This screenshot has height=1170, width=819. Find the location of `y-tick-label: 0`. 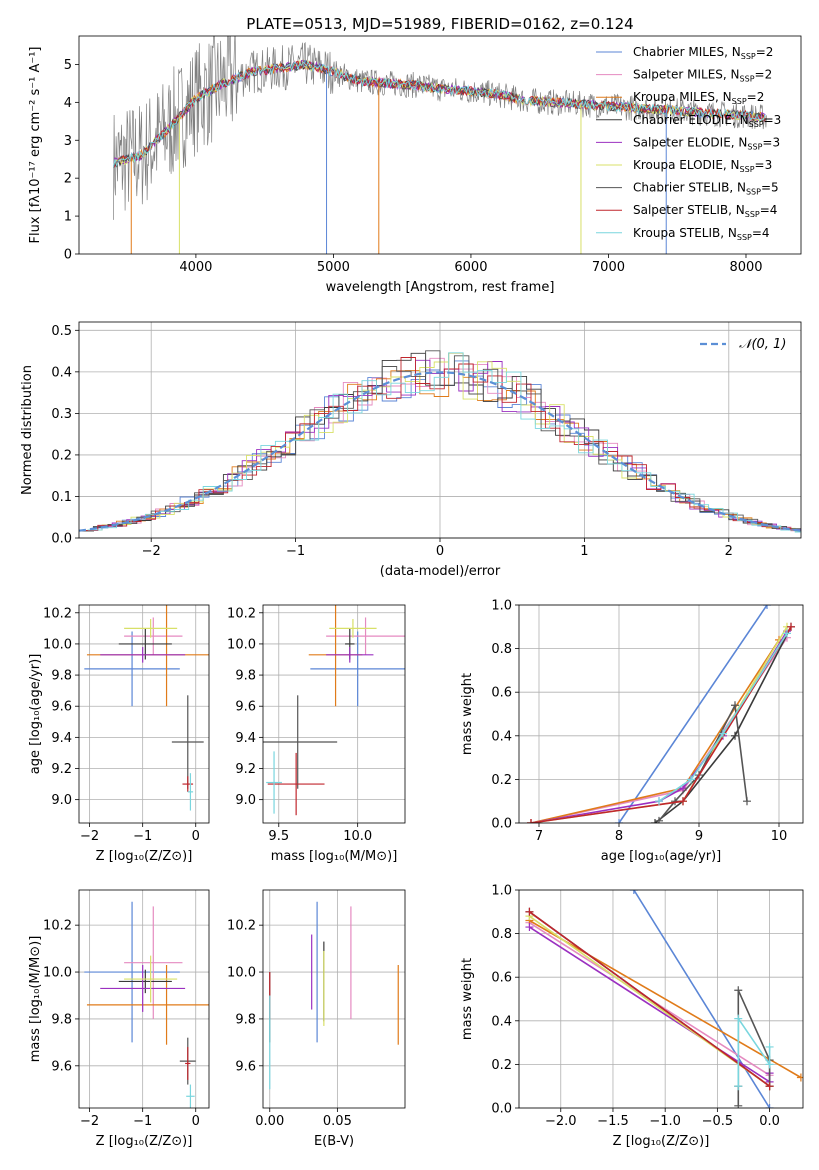

y-tick-label: 0 is located at coordinates (68, 255).